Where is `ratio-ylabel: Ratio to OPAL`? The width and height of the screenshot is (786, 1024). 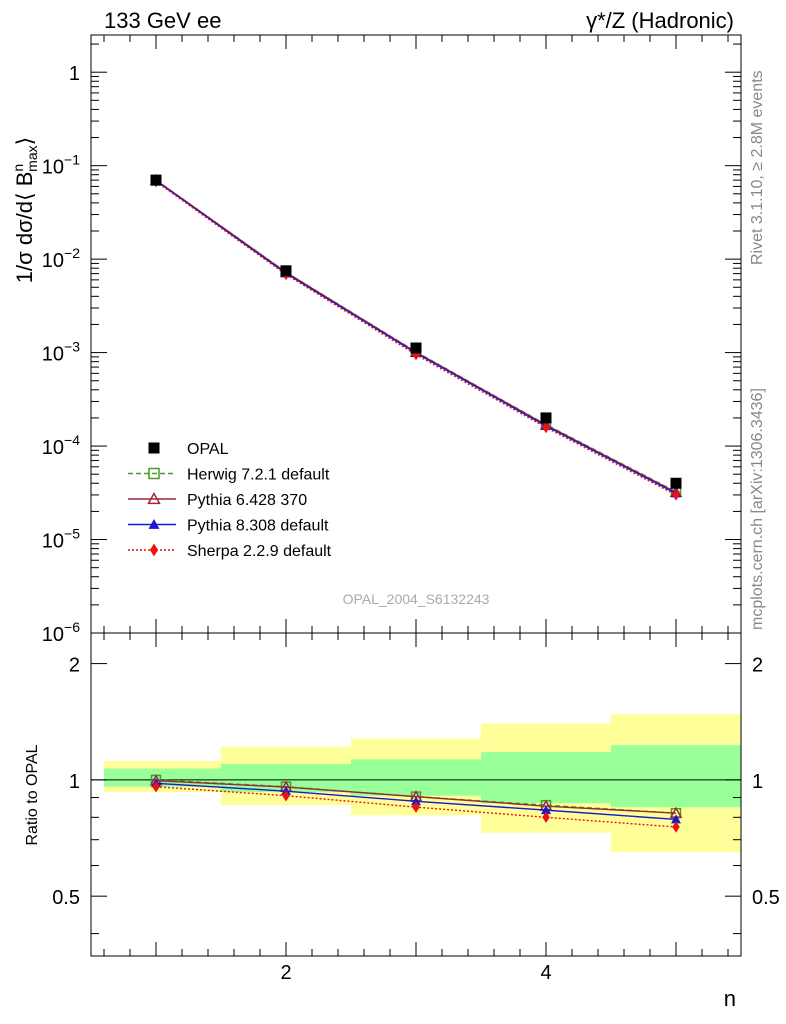
ratio-ylabel: Ratio to OPAL is located at coordinates (32, 794).